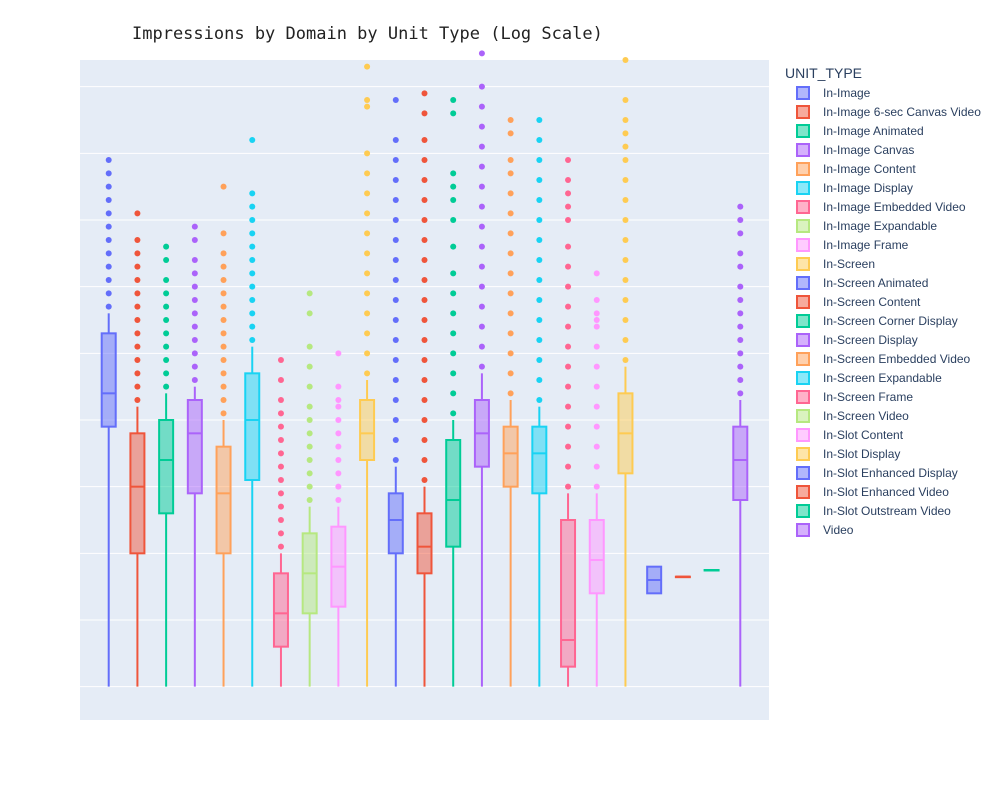 The width and height of the screenshot is (1000, 800). Describe the element at coordinates (850, 435) in the screenshot. I see `legend-item: In-Slot Content` at that location.